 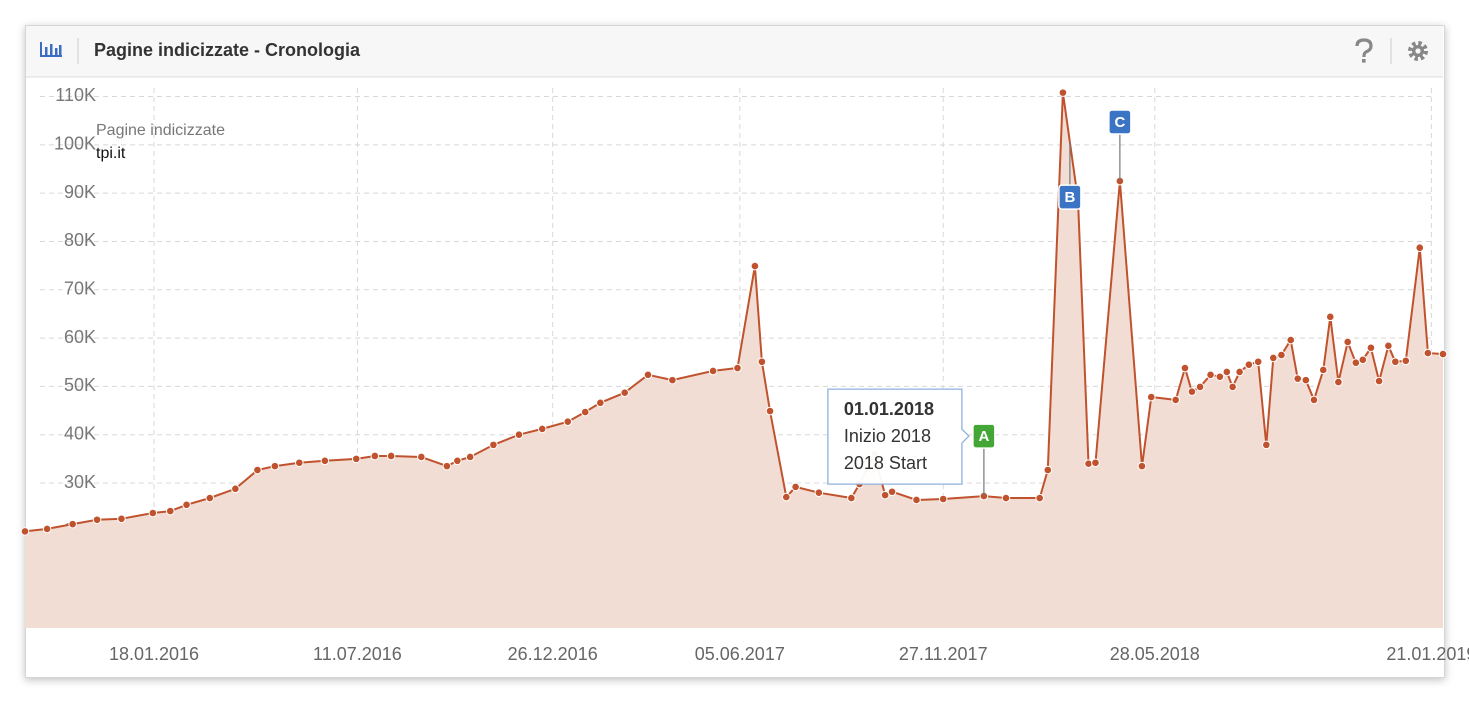 What do you see at coordinates (1418, 51) in the screenshot?
I see `settings-icon` at bounding box center [1418, 51].